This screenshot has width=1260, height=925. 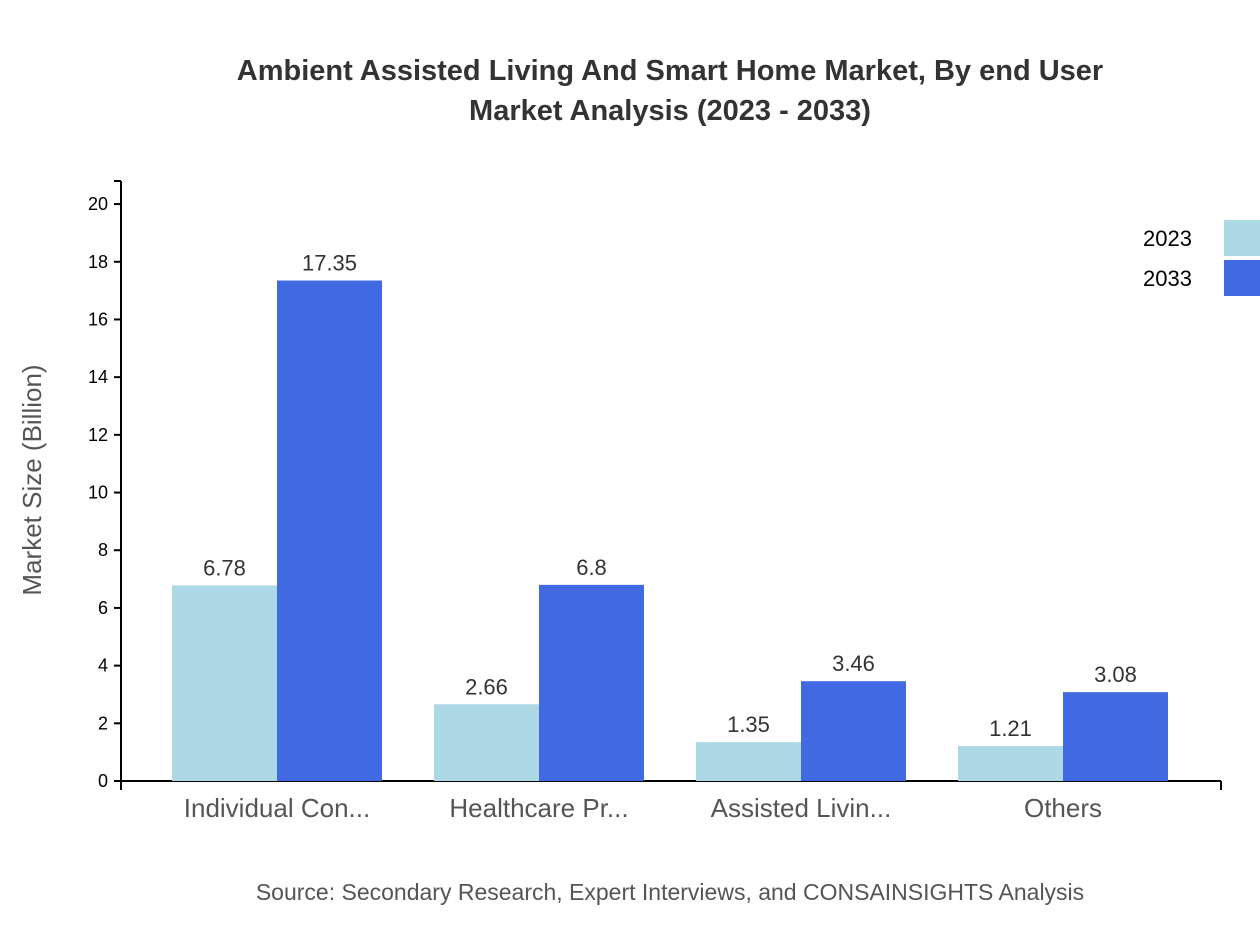 What do you see at coordinates (103, 608) in the screenshot?
I see `y-tick-label: 6` at bounding box center [103, 608].